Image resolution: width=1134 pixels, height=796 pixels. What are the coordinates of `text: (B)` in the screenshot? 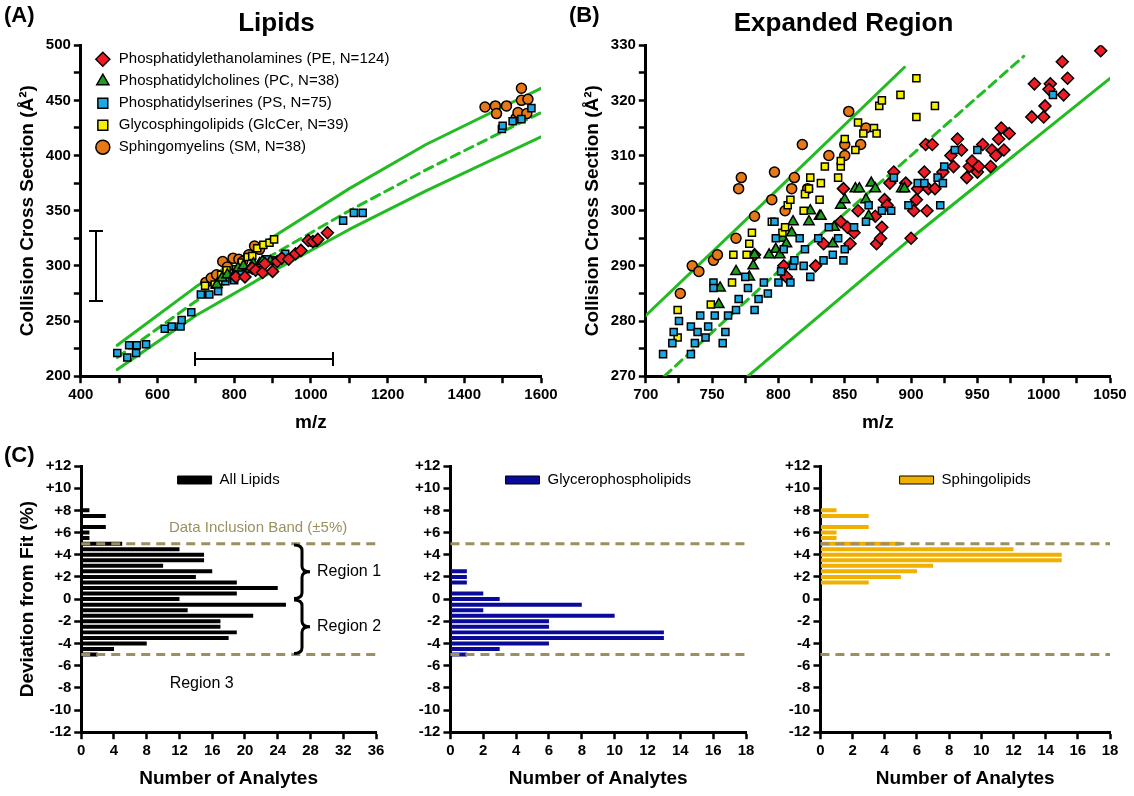 It's located at (584, 15).